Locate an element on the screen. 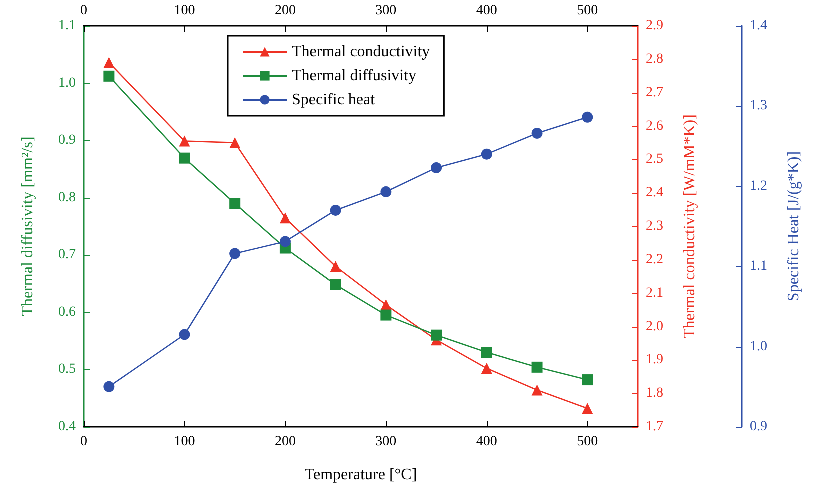  x2-tick-label: 400 is located at coordinates (487, 11).